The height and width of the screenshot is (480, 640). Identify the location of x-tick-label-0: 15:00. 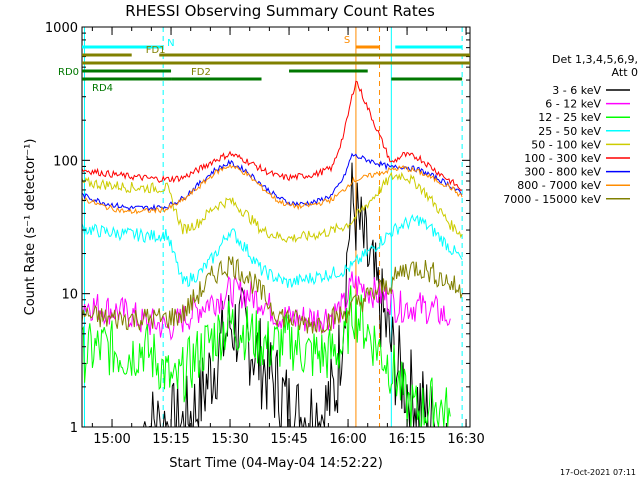
(111, 439).